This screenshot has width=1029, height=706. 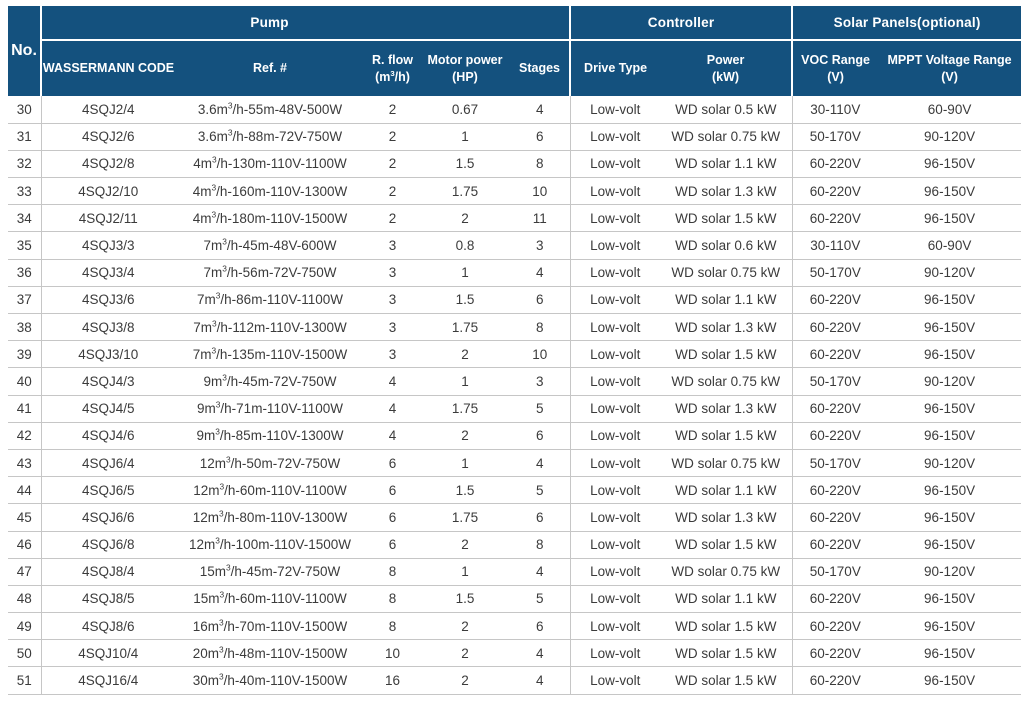 I want to click on cell-code: 4SQJ6/4, so click(x=108, y=463).